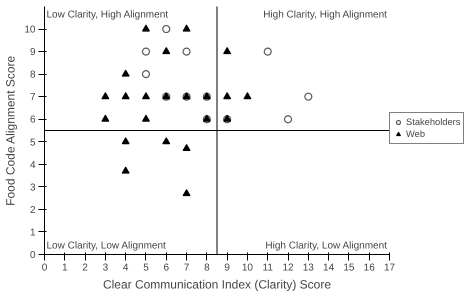 This screenshot has width=474, height=305. Describe the element at coordinates (125, 268) in the screenshot. I see `x-tick-label: 4` at that location.